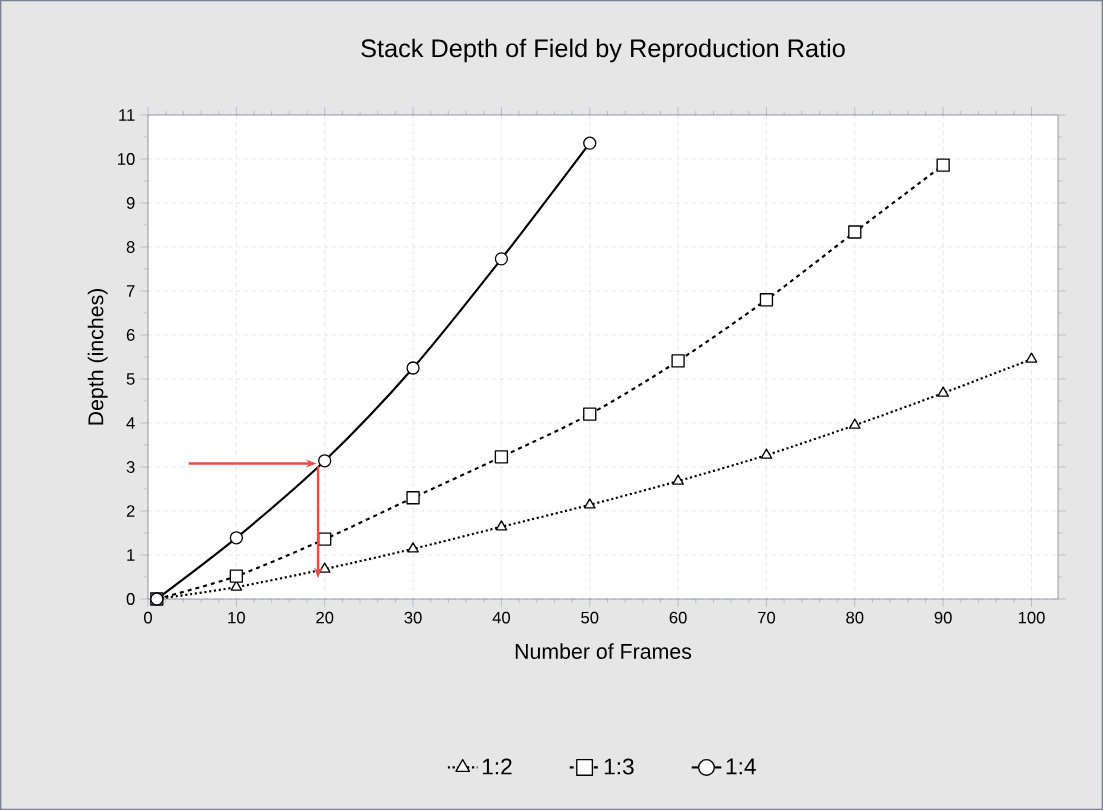 This screenshot has width=1103, height=810. Describe the element at coordinates (130, 335) in the screenshot. I see `y-tick-label: 6` at that location.